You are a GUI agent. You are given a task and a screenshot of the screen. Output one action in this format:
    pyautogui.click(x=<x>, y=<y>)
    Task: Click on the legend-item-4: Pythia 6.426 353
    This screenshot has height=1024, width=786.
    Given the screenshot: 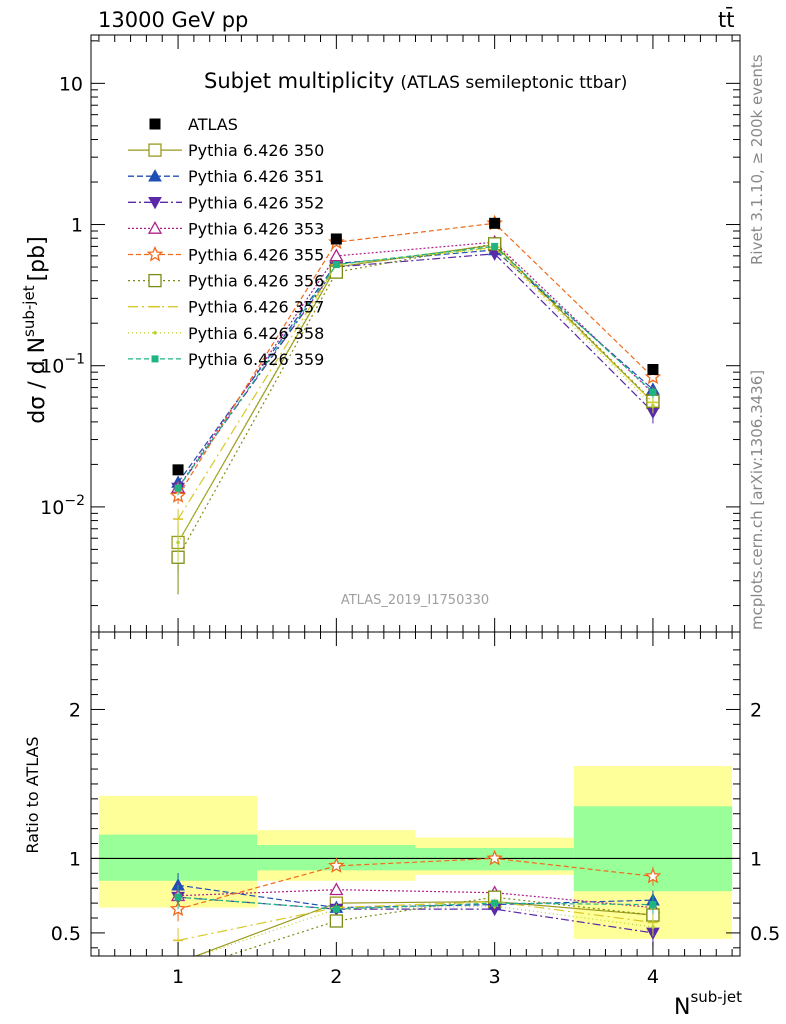 What is the action you would take?
    pyautogui.click(x=226, y=228)
    